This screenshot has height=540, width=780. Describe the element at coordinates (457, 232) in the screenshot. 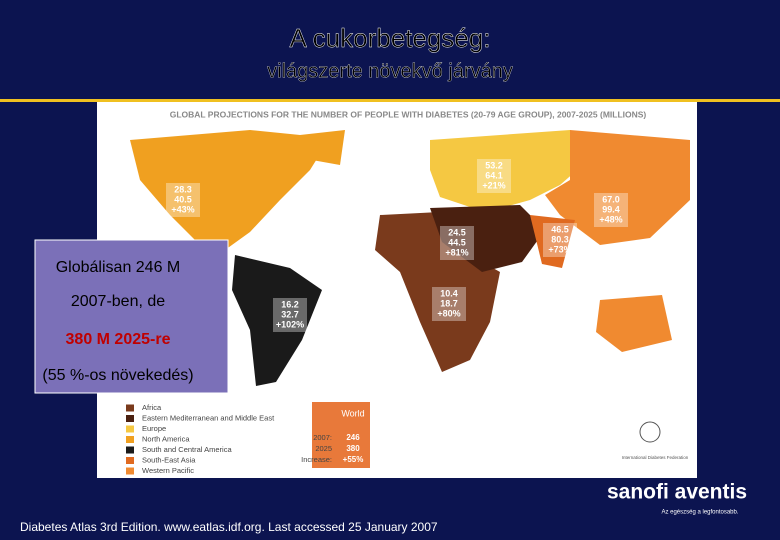

I see `region-value: 24.5` at that location.